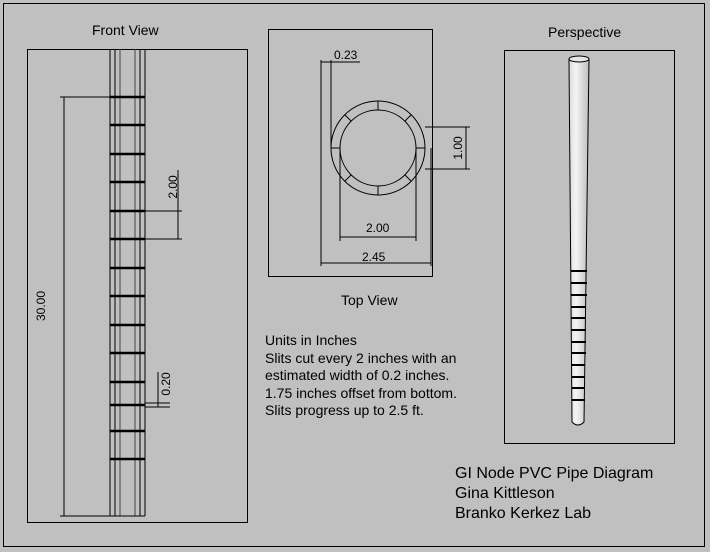 This screenshot has width=710, height=552. I want to click on slit-width-dimension, so click(157, 390).